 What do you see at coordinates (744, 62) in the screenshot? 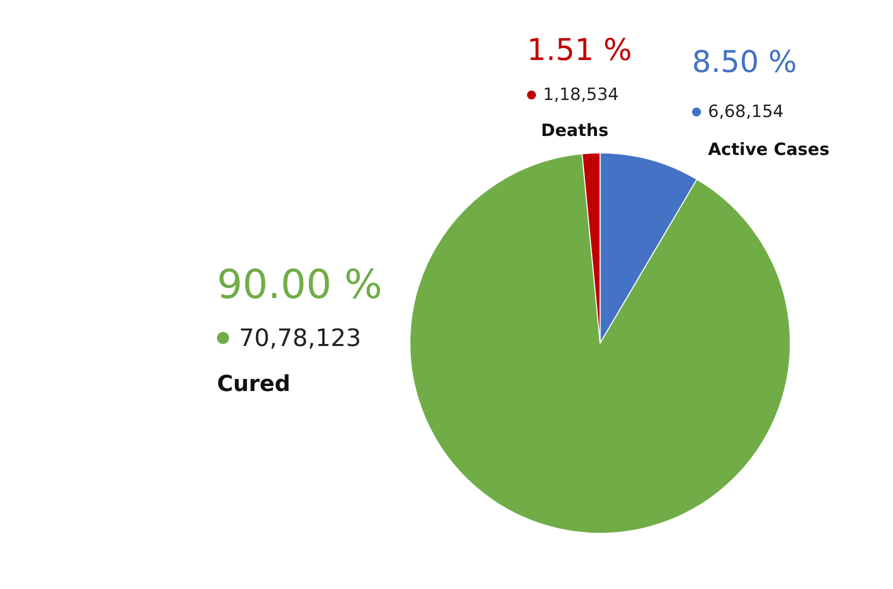
I see `text: 8.50 %` at bounding box center [744, 62].